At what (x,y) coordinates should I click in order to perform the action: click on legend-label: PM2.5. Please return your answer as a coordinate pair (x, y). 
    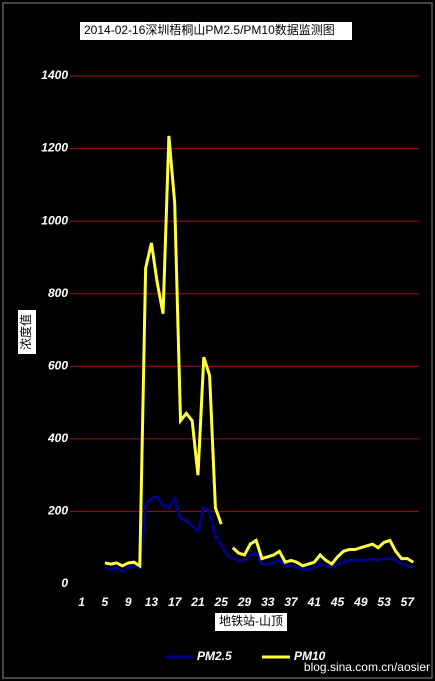
    Looking at the image, I should click on (214, 656).